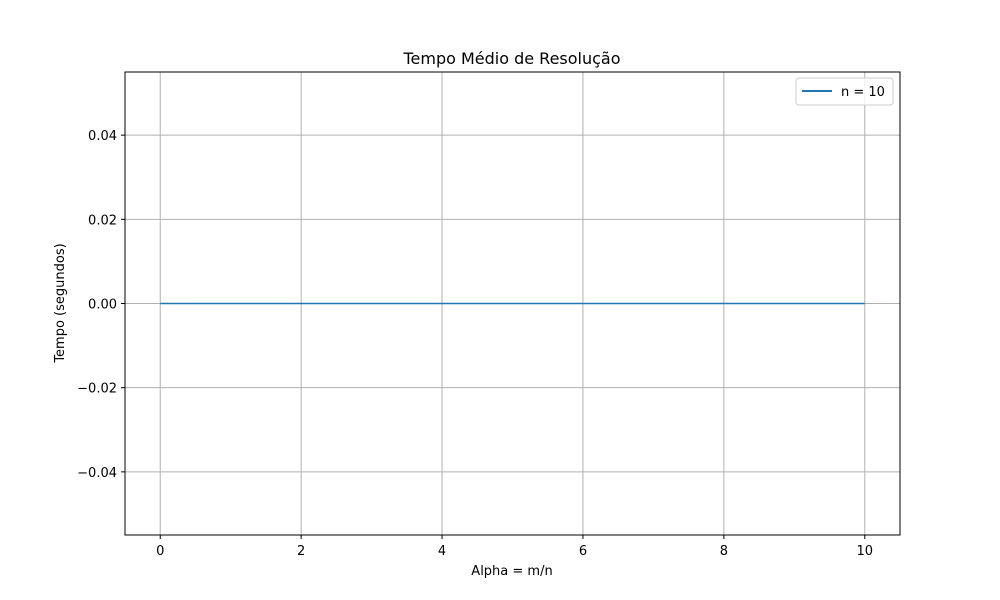 The width and height of the screenshot is (1000, 600). Describe the element at coordinates (724, 551) in the screenshot. I see `x-tick-label: 8` at that location.